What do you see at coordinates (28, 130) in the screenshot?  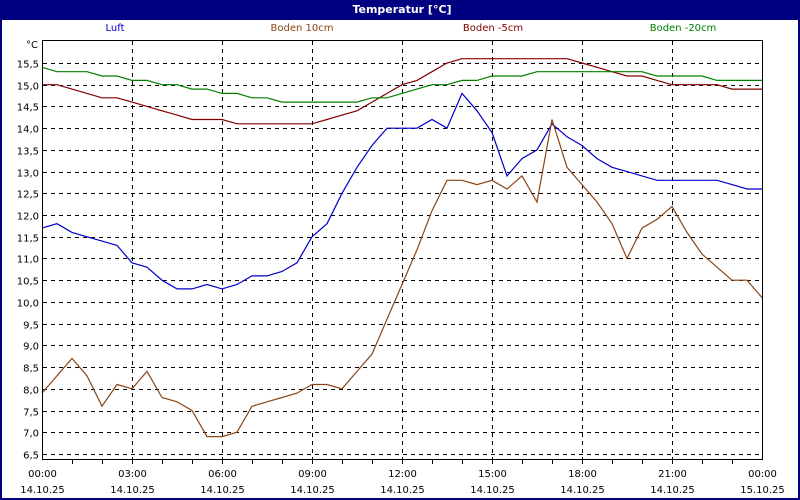 I see `y-tick-label: 14,0` at bounding box center [28, 130].